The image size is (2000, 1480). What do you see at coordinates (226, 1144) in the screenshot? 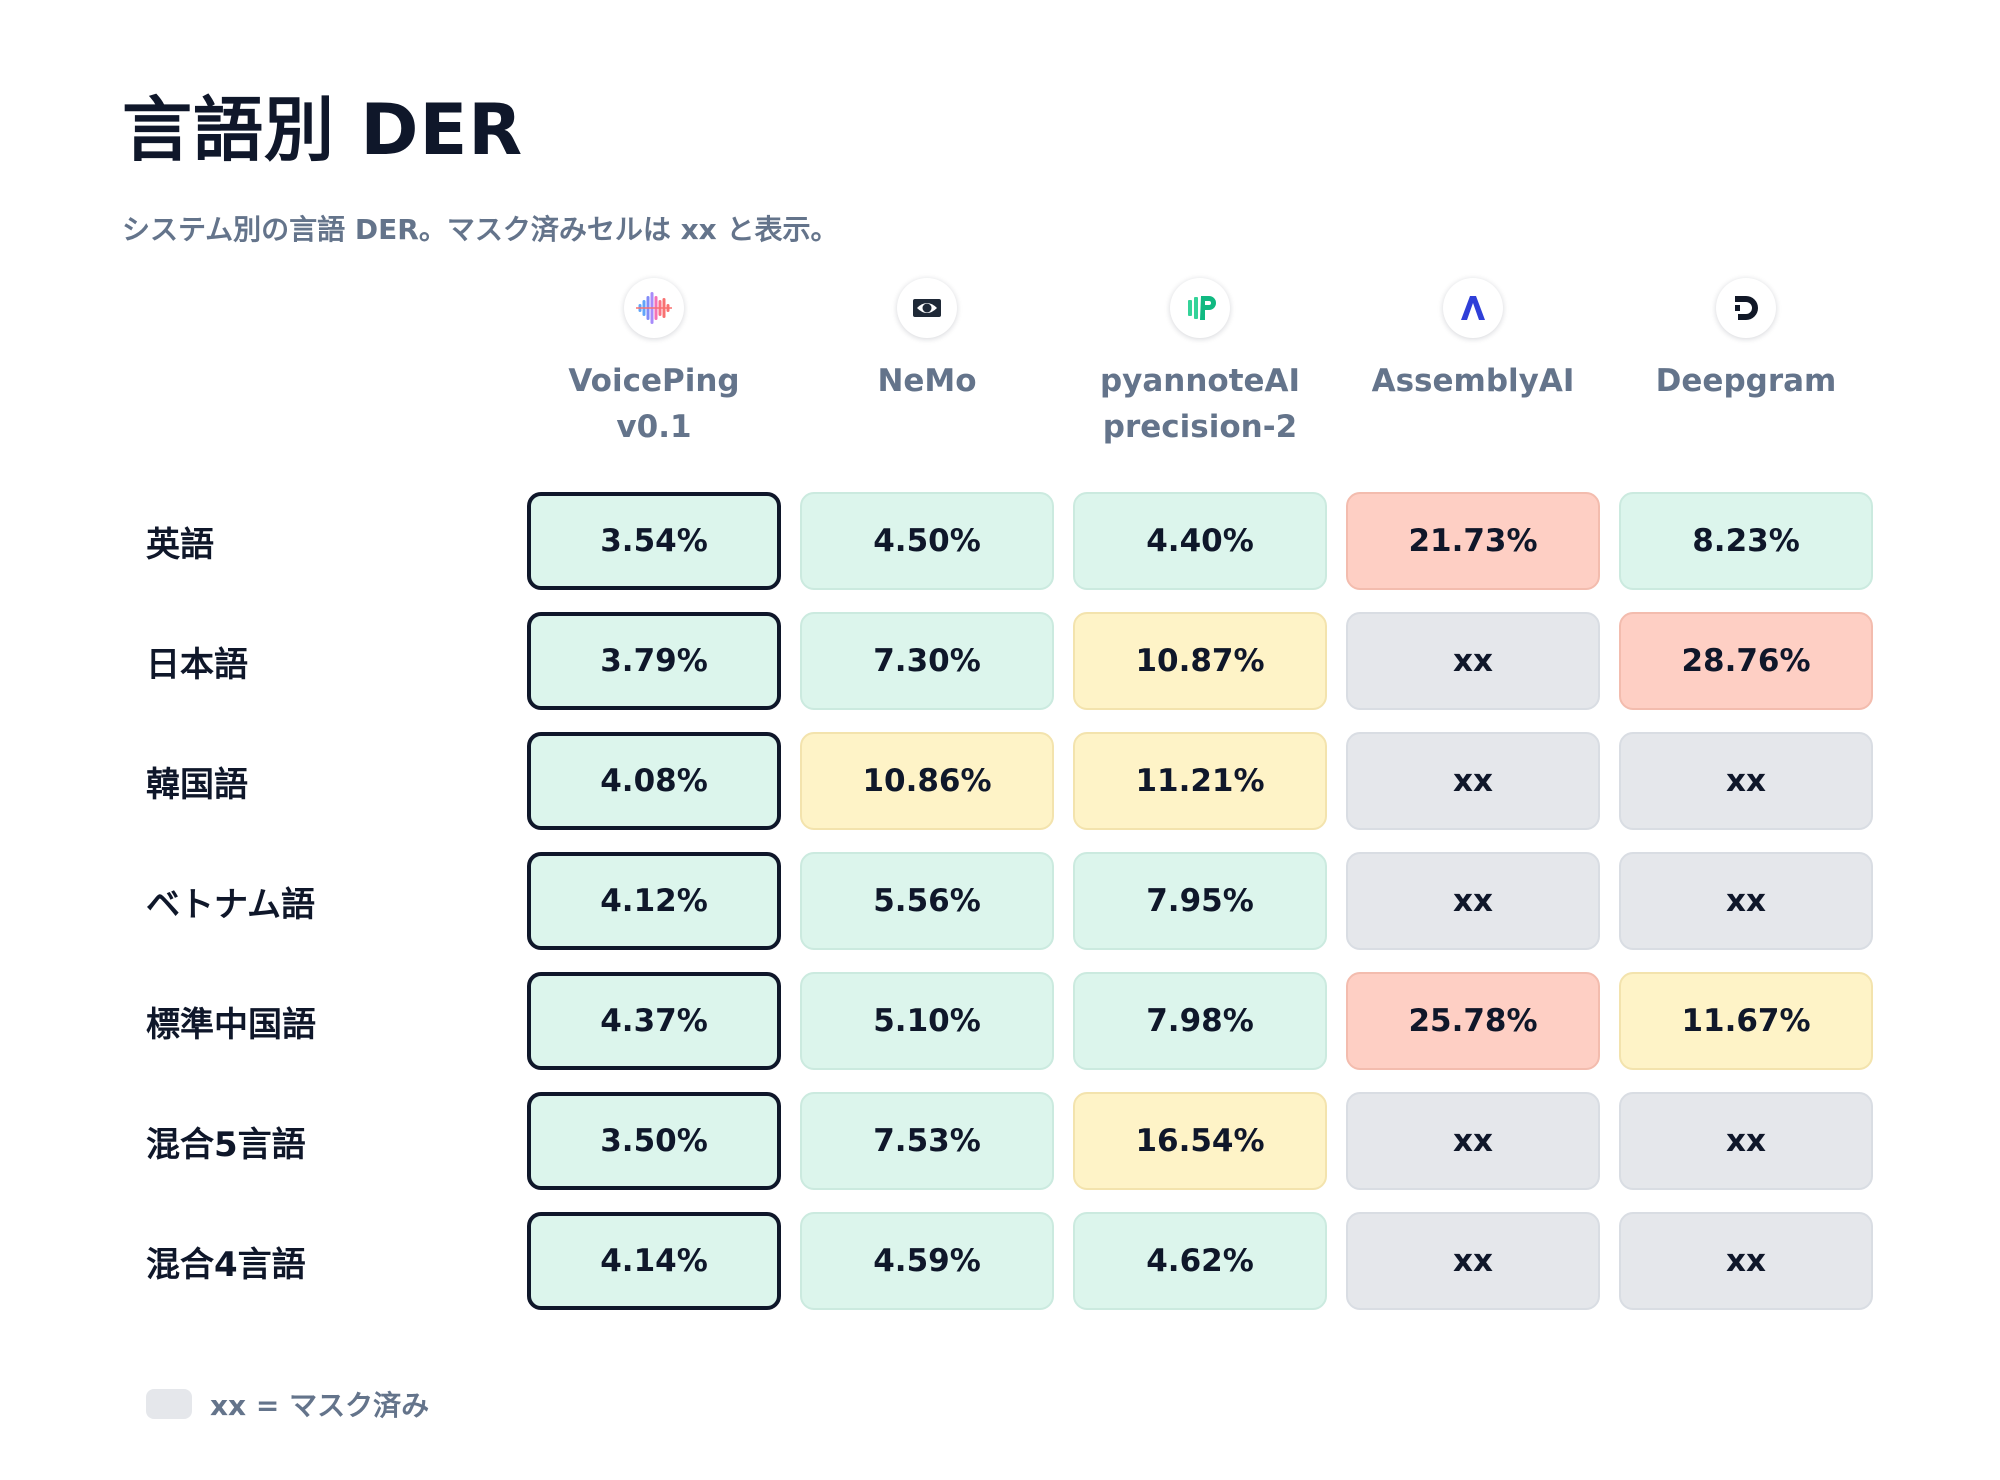
I see `row-label: 混合5言語` at bounding box center [226, 1144].